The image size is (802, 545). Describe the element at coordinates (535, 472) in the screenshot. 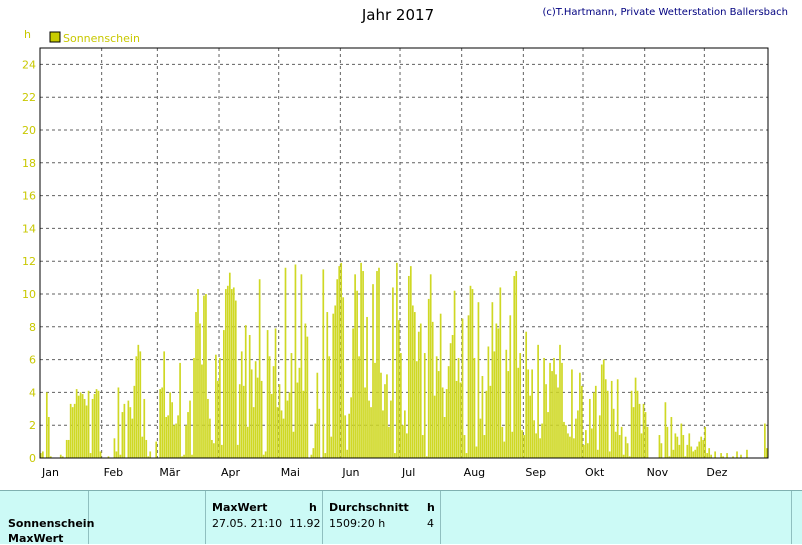

I see `x-tick-label: Sep` at that location.